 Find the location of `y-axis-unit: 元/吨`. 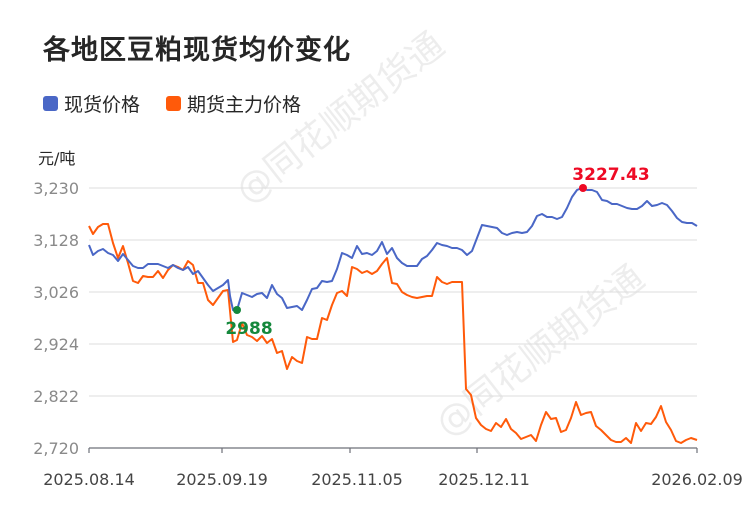

y-axis-unit: 元/吨 is located at coordinates (57, 158).